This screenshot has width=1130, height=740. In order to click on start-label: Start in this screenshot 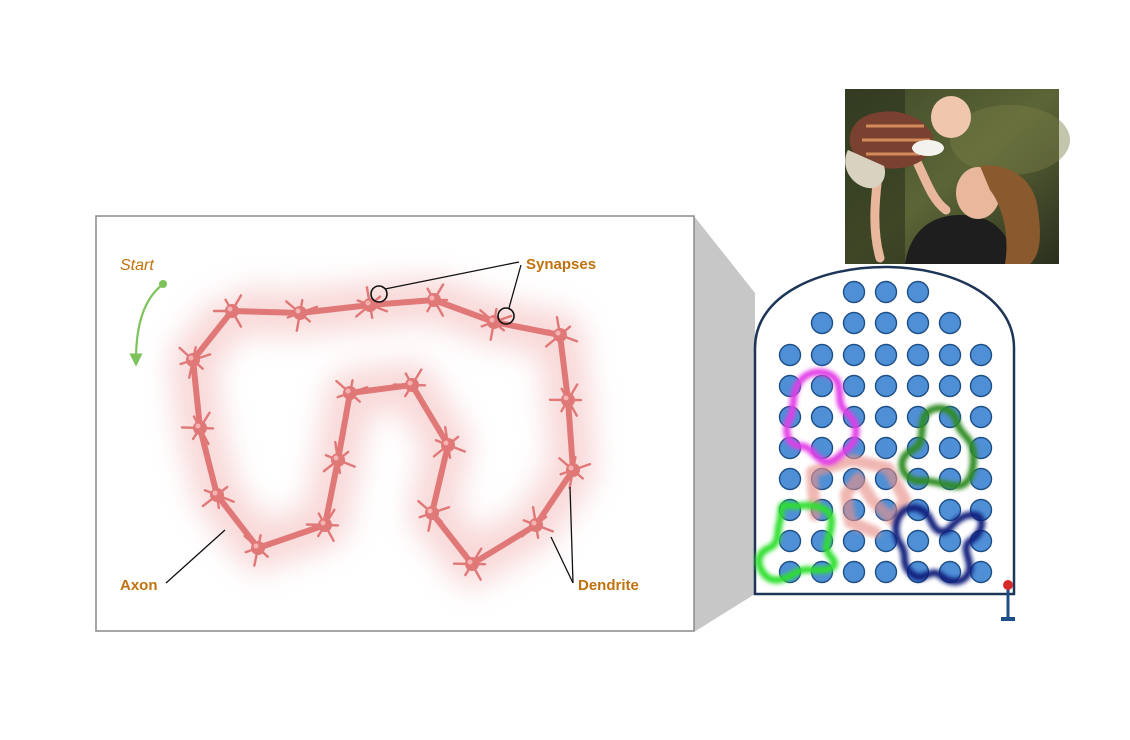, I will do `click(137, 265)`.